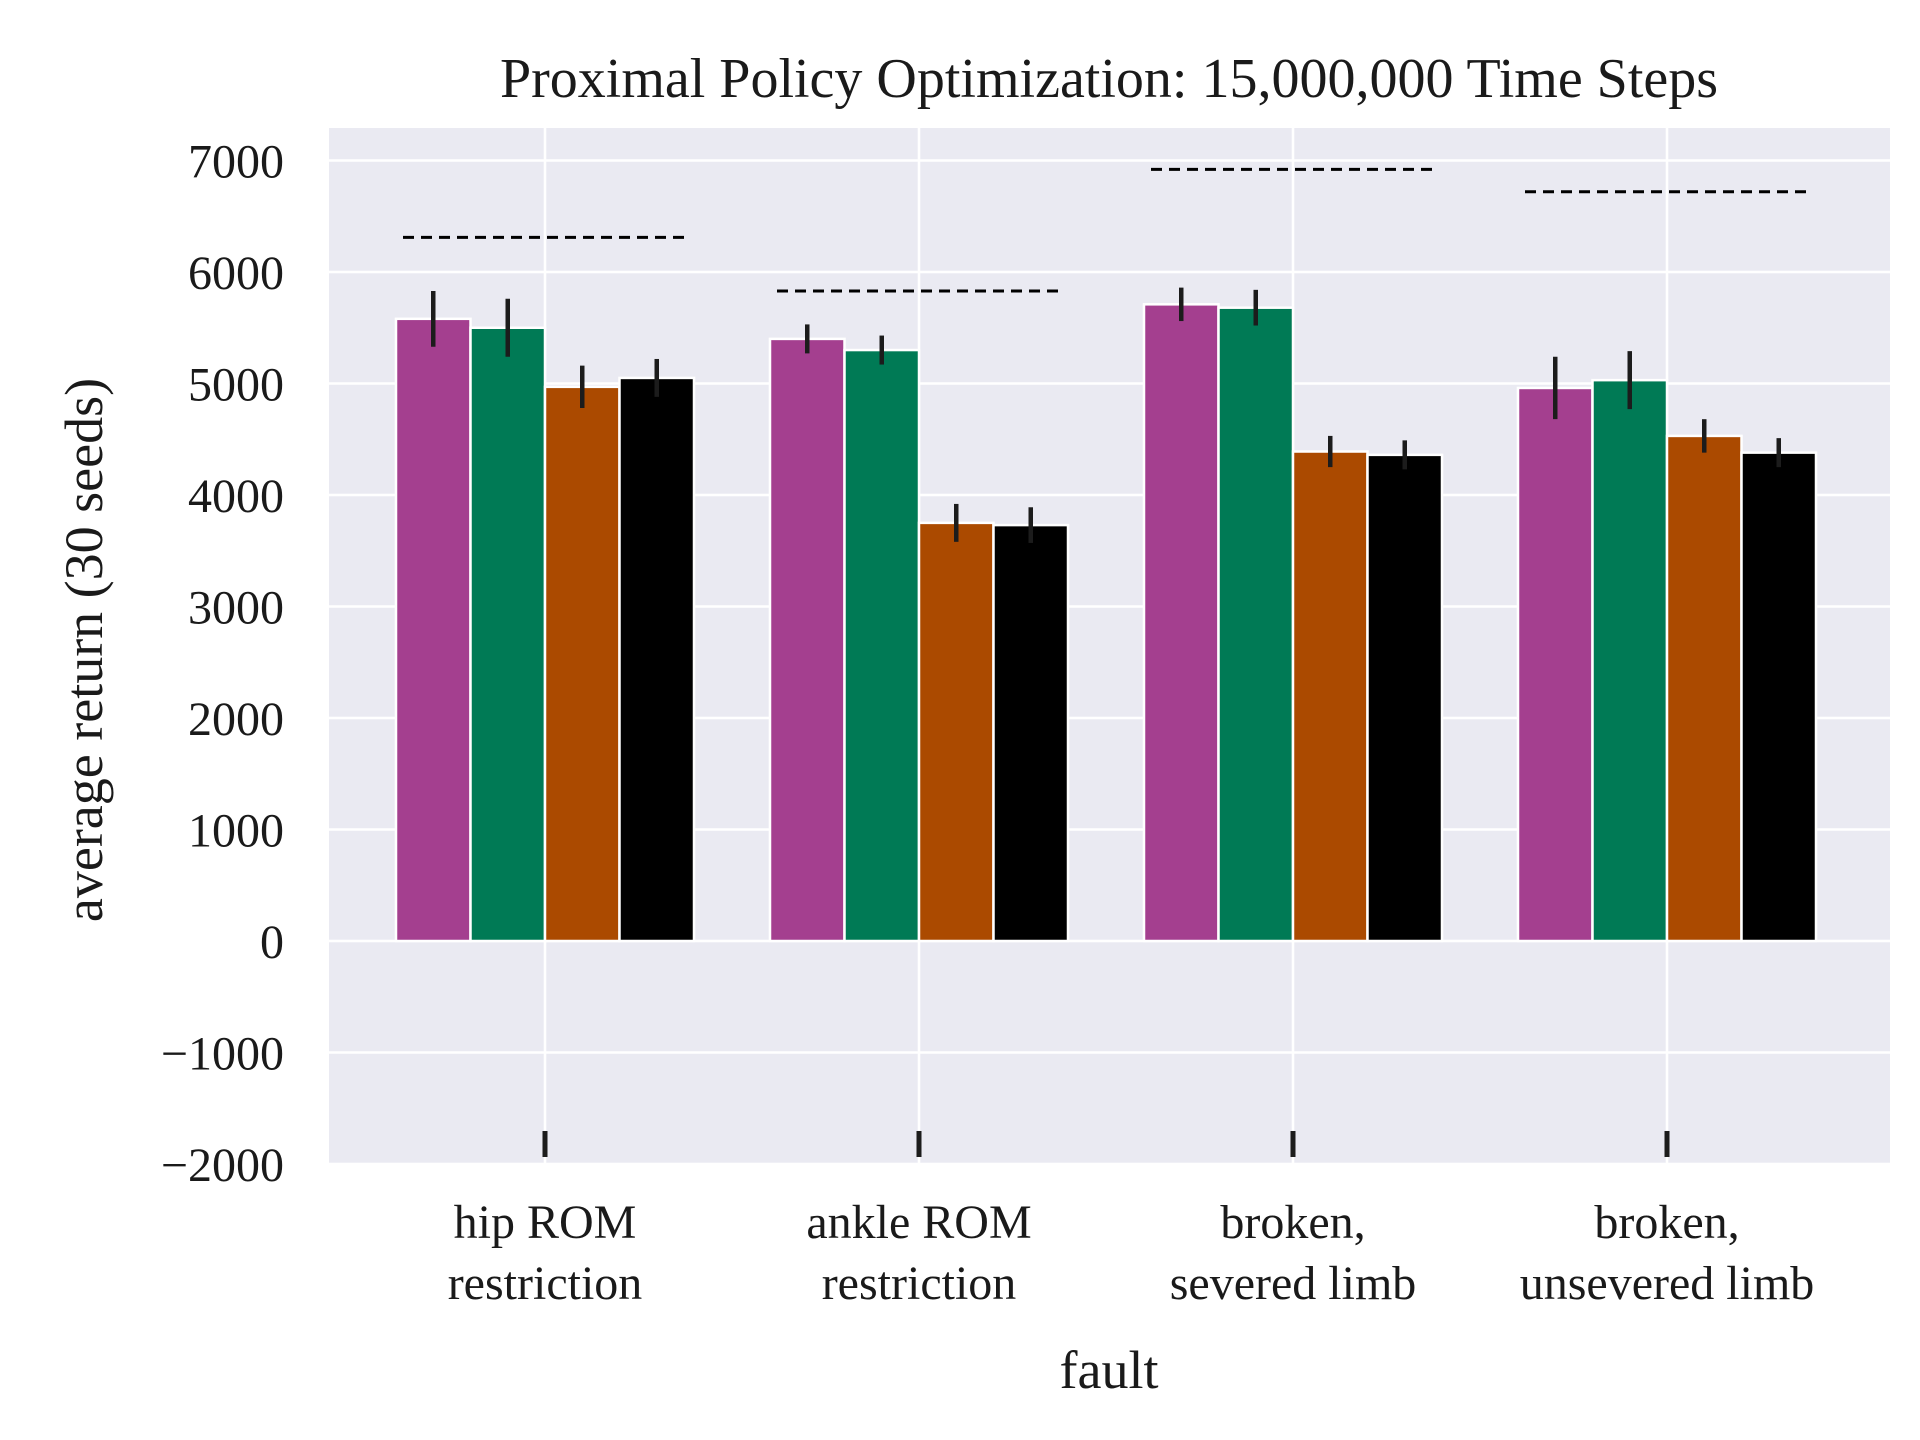  I want to click on y-axis-label: average return (30 seeds), so click(84, 650).